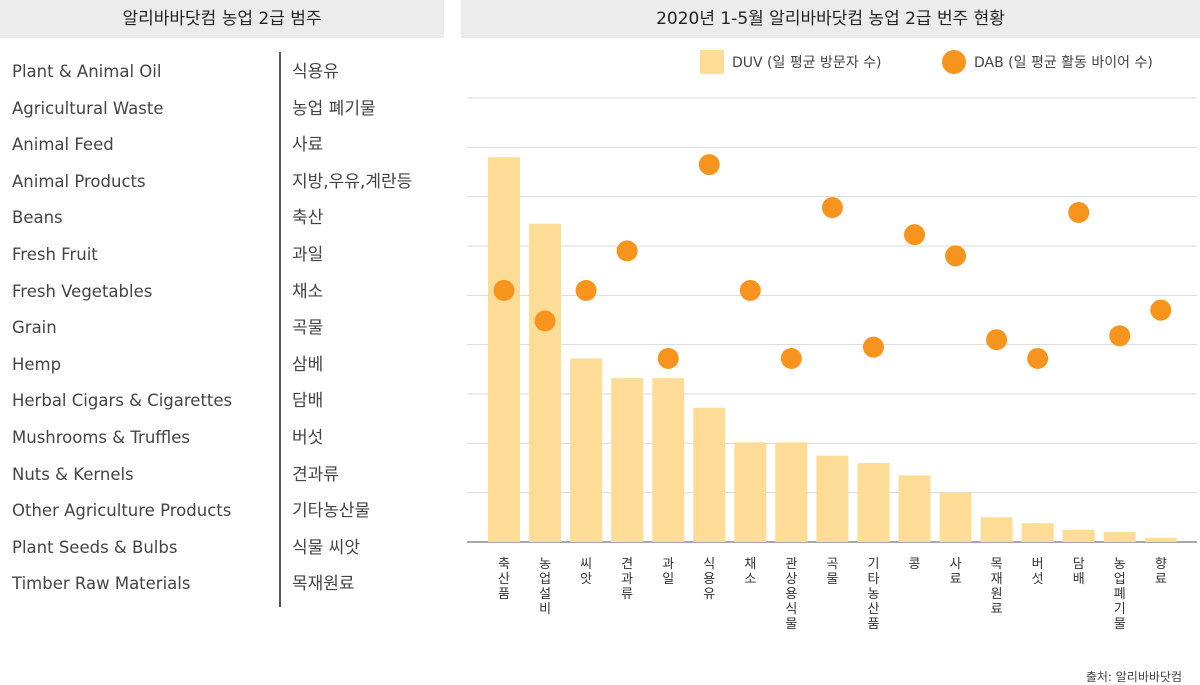 The width and height of the screenshot is (1200, 685). I want to click on chart-title: 2020년 1-5월 알리바바닷컴 농업 2급 번주 현황, so click(830, 19).